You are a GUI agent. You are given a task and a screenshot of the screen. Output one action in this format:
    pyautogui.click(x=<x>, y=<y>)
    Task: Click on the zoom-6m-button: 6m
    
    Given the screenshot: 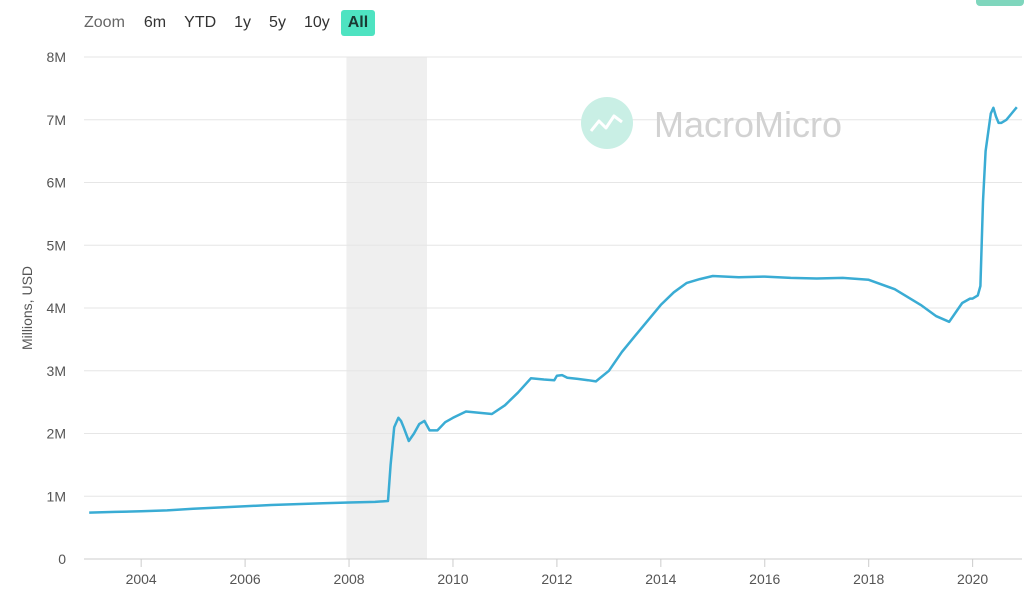 What is the action you would take?
    pyautogui.click(x=155, y=22)
    